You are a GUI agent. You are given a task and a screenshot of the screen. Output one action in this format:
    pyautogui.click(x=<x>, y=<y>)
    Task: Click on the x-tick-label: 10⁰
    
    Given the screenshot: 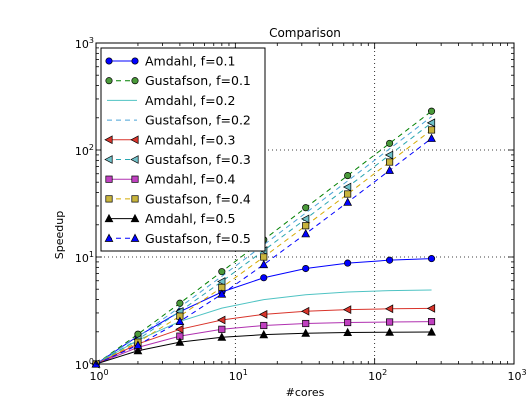 What is the action you would take?
    pyautogui.click(x=98, y=375)
    